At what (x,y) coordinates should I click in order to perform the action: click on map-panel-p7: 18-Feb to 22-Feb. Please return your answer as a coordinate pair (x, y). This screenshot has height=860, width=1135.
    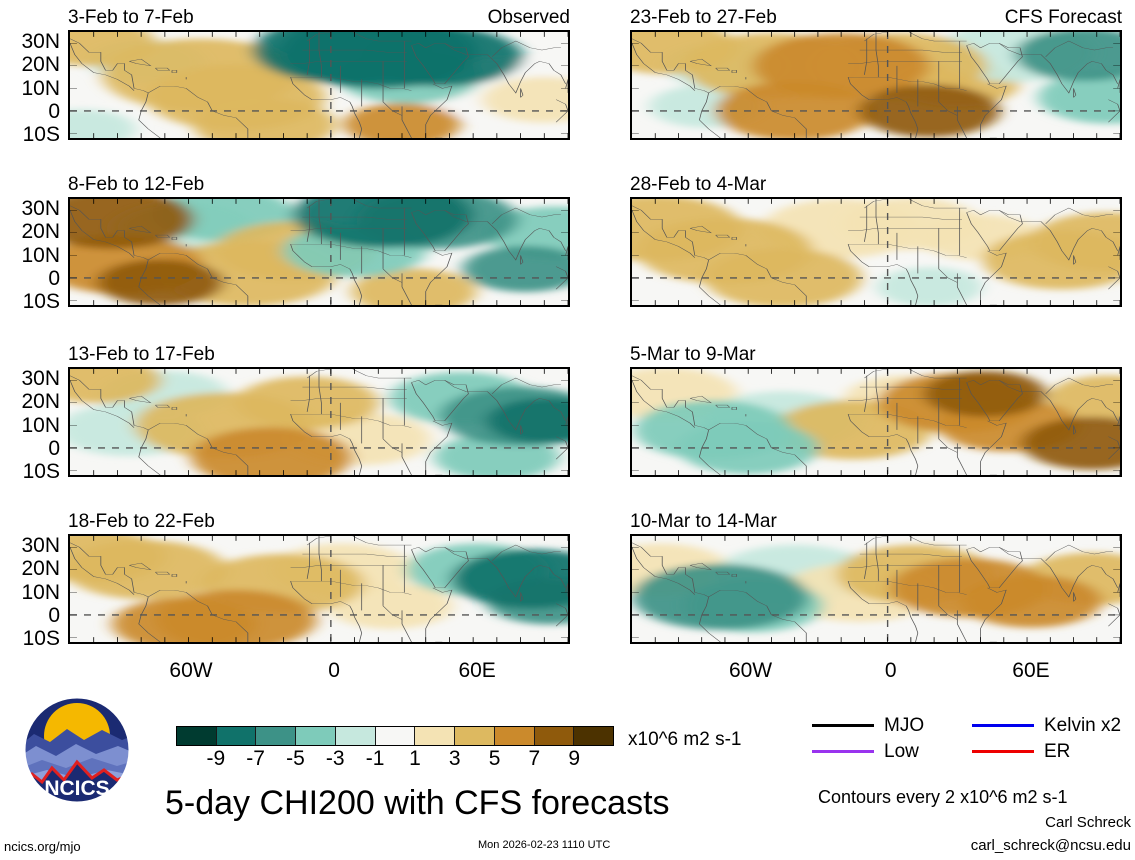
    Looking at the image, I should click on (319, 578).